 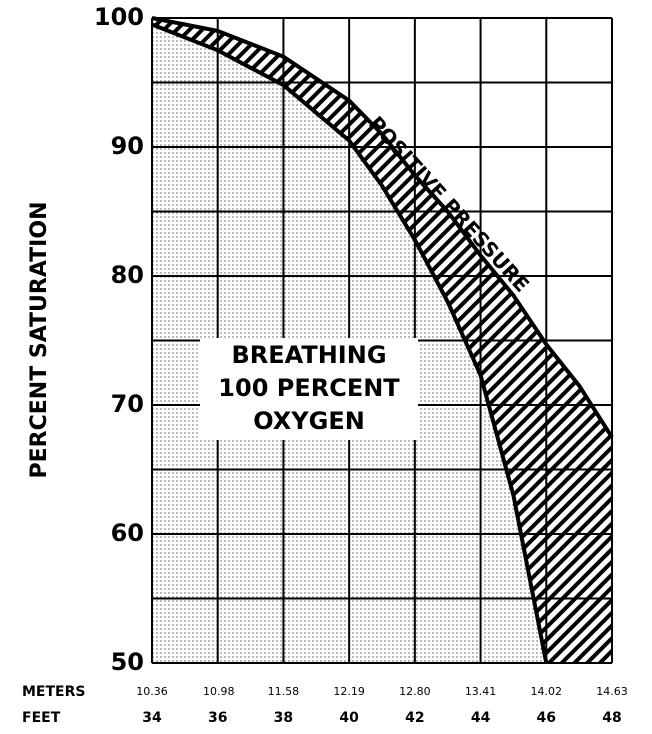 I want to click on x2-tick-label: 14.63, so click(x=612, y=691).